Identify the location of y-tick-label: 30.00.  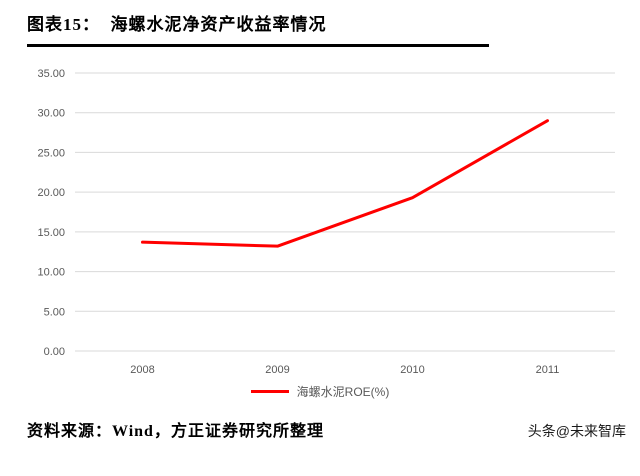
(51, 114).